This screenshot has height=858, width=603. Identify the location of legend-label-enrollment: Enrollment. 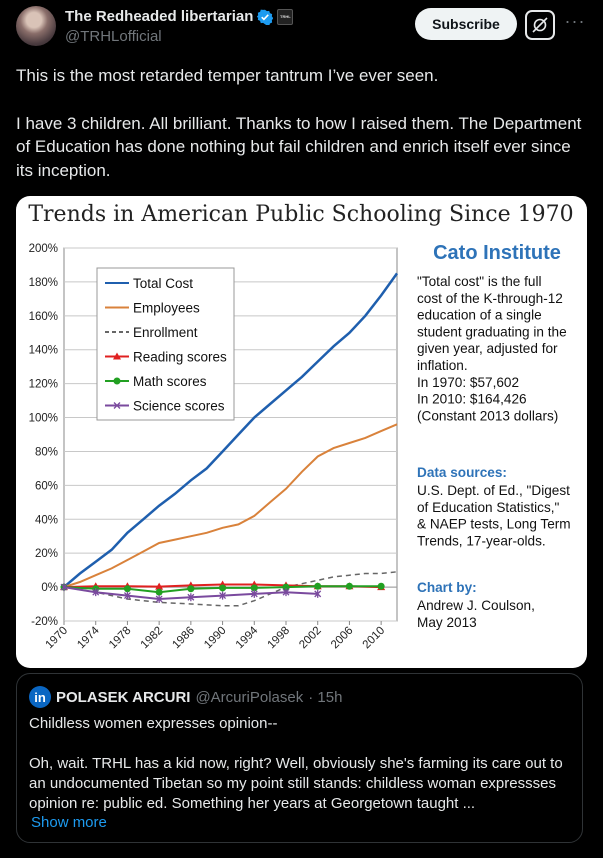
(165, 332).